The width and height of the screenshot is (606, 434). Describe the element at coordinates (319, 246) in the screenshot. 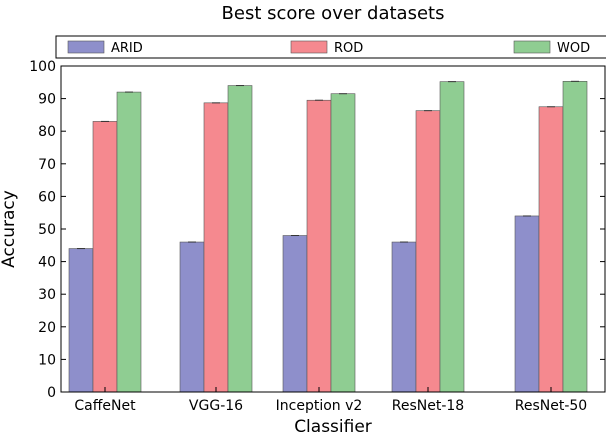

I see `bar-rod-inception-v2` at that location.